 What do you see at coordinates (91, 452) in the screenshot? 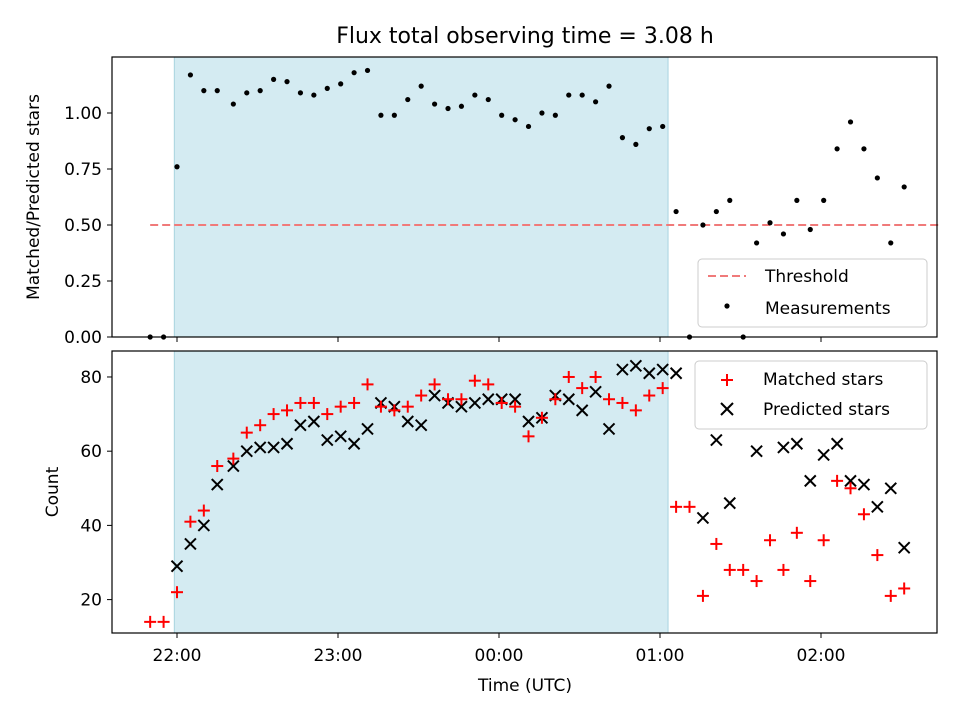
I see `y-tick-label: 60` at bounding box center [91, 452].